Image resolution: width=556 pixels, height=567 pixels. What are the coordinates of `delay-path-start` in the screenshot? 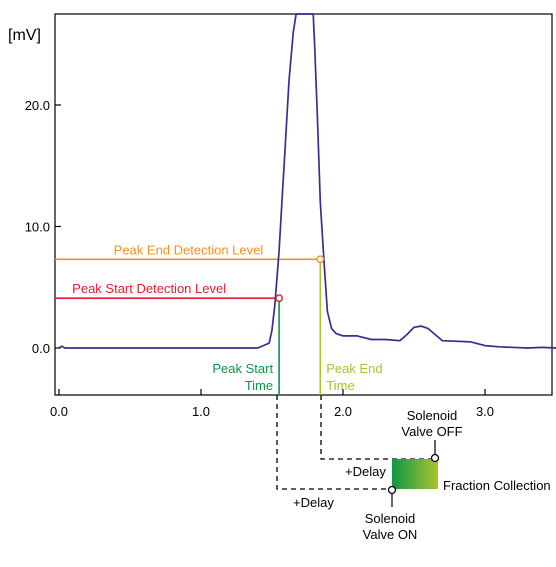 It's located at (334, 442).